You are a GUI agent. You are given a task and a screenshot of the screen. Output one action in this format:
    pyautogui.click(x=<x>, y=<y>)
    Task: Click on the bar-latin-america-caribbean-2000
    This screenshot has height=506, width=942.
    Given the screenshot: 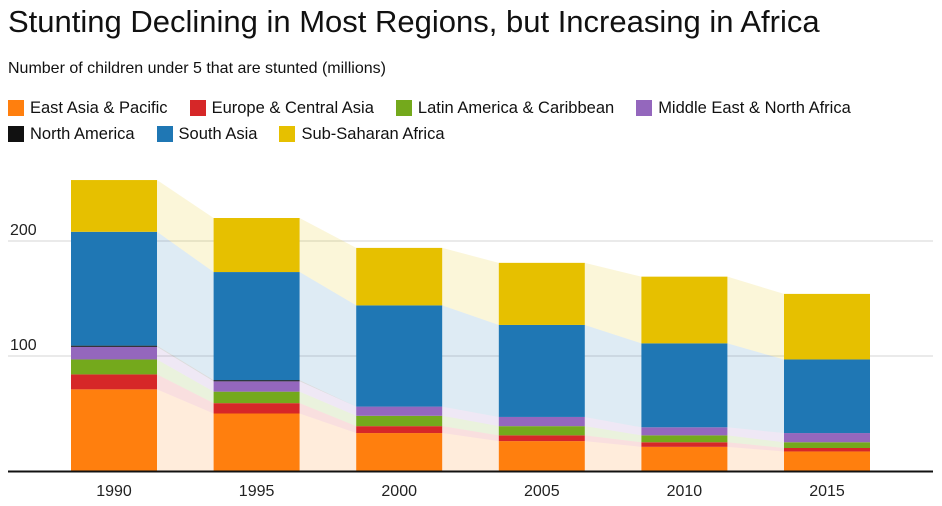 What is the action you would take?
    pyautogui.click(x=399, y=421)
    